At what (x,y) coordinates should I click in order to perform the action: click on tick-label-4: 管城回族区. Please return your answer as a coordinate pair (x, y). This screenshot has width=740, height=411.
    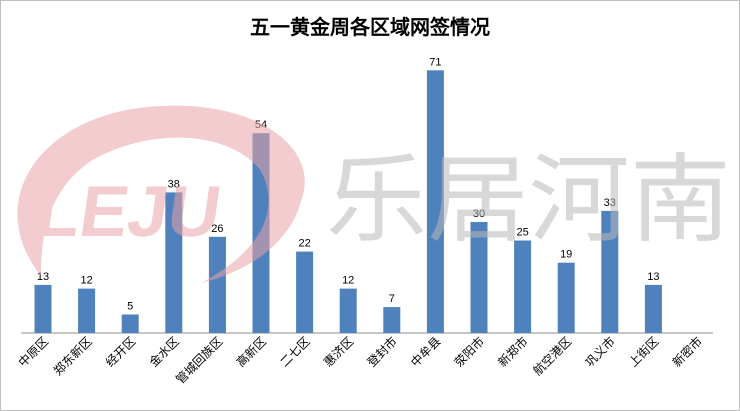
    Looking at the image, I should click on (198, 360).